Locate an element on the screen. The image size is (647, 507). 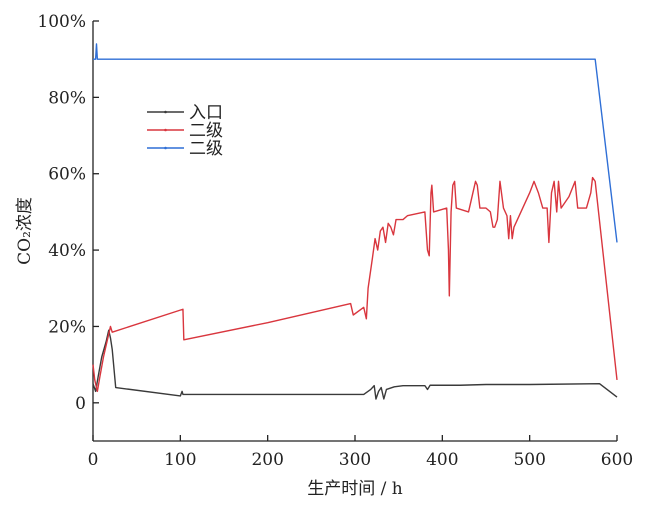
legend-label-1: 入口 is located at coordinates (206, 113).